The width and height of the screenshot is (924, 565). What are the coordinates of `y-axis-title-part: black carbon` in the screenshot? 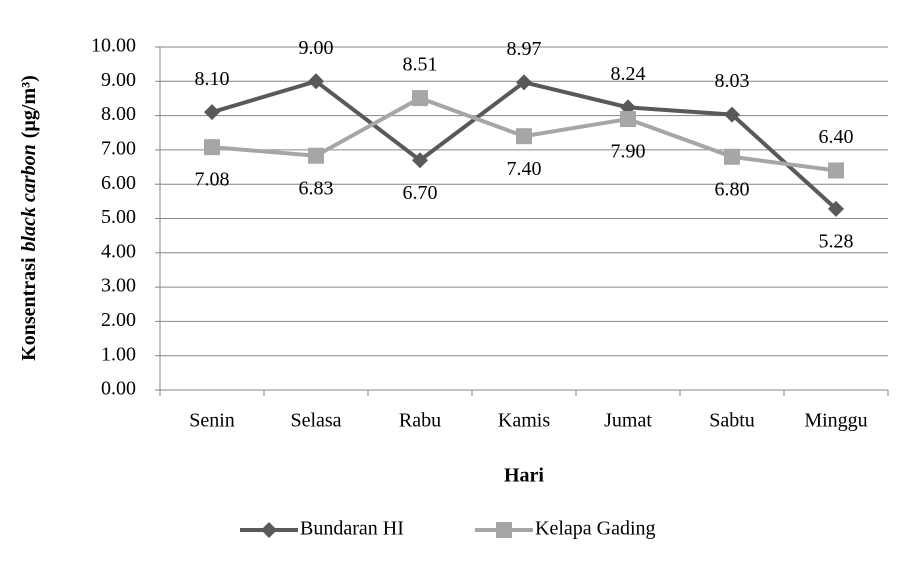 It's located at (29, 197).